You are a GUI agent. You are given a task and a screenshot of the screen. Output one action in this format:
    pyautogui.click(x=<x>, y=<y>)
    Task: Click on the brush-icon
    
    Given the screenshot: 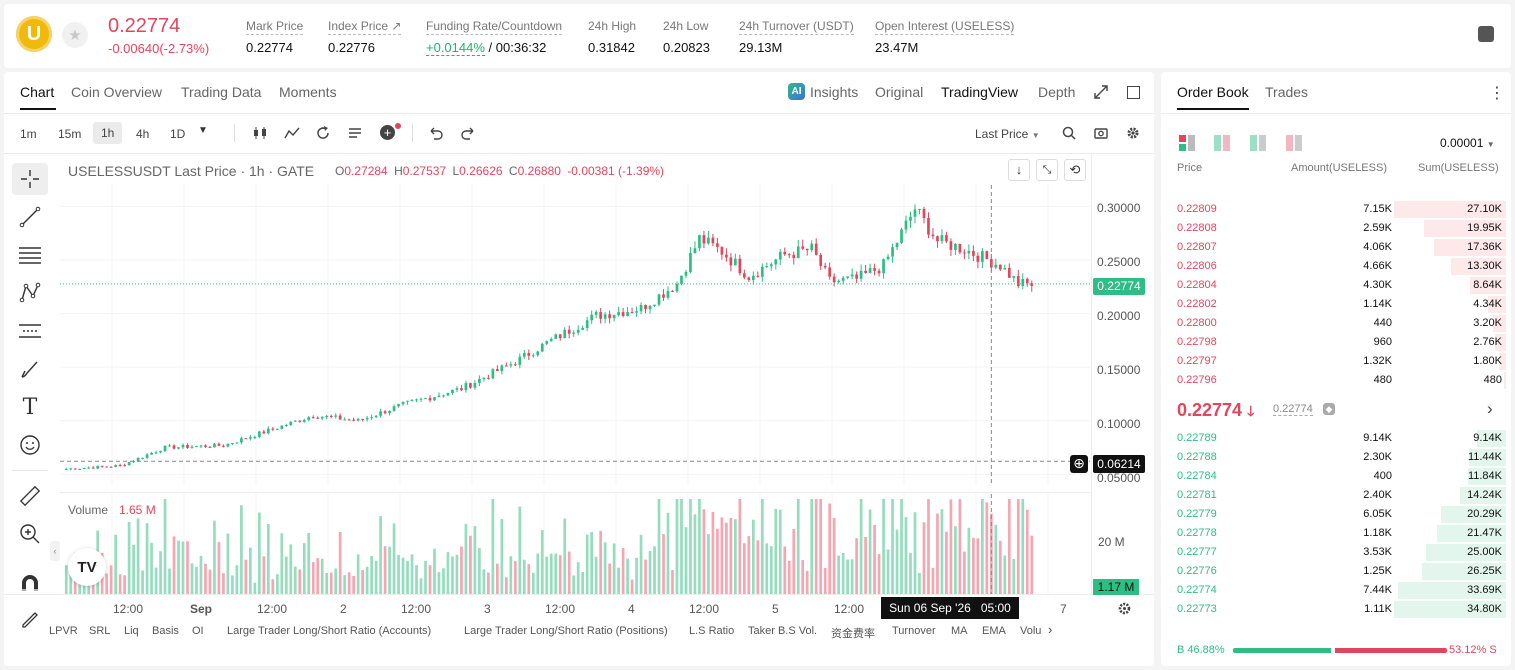 What is the action you would take?
    pyautogui.click(x=30, y=369)
    